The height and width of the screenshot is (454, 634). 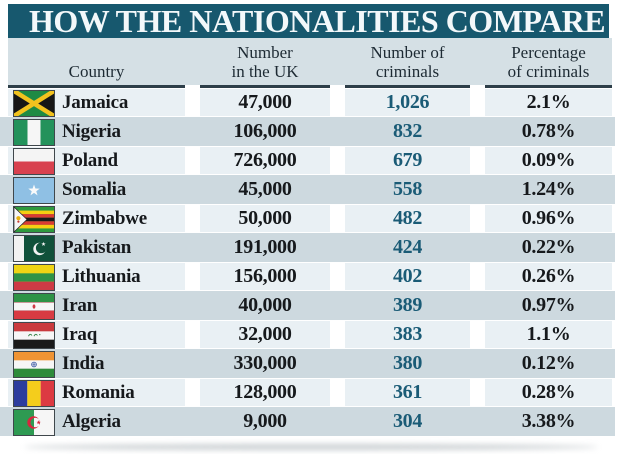 What do you see at coordinates (548, 160) in the screenshot?
I see `criminals-percentage: 0.09%` at bounding box center [548, 160].